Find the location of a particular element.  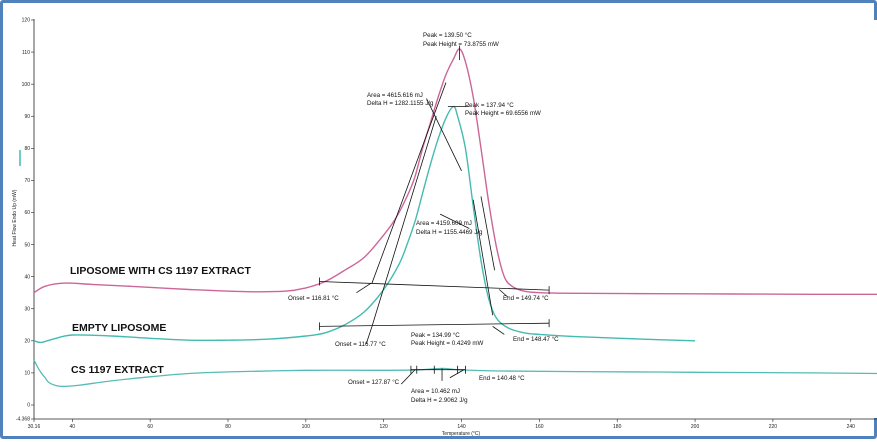

x-tick-label-1: 40 is located at coordinates (73, 427).